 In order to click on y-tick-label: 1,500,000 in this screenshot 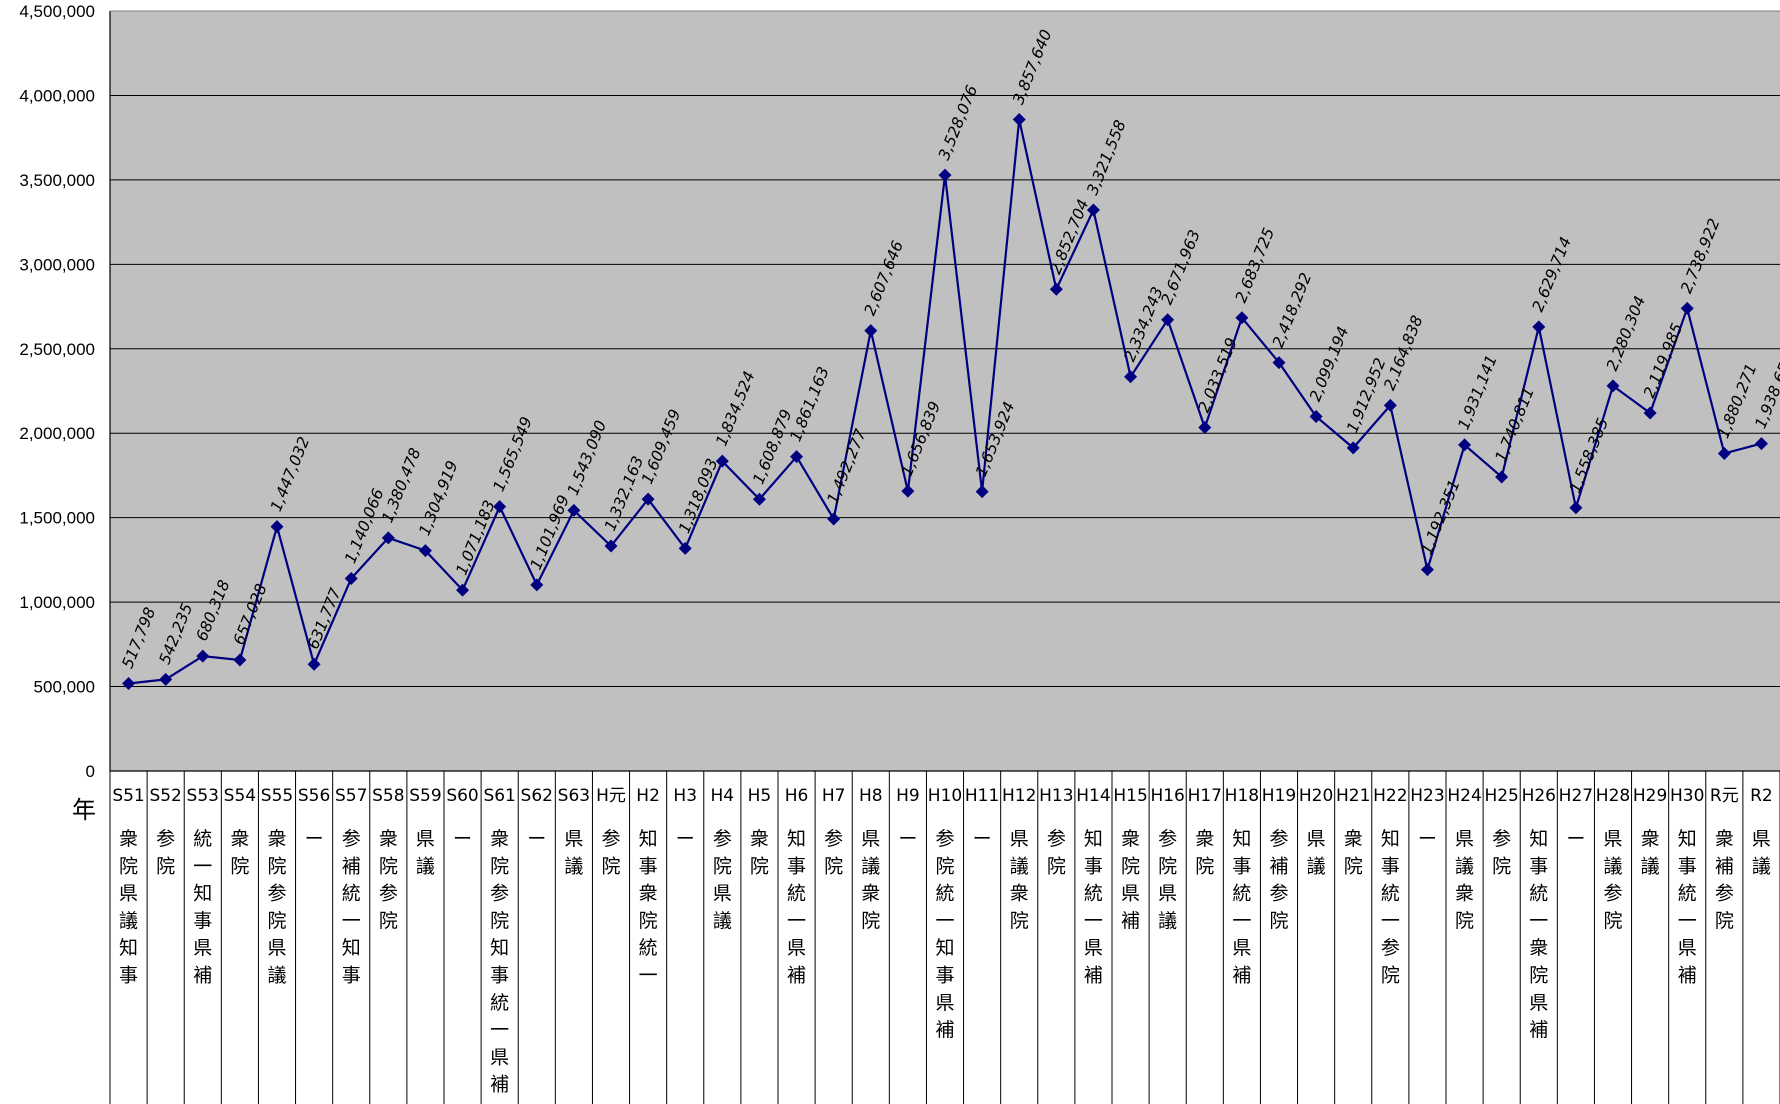, I will do `click(57, 518)`.